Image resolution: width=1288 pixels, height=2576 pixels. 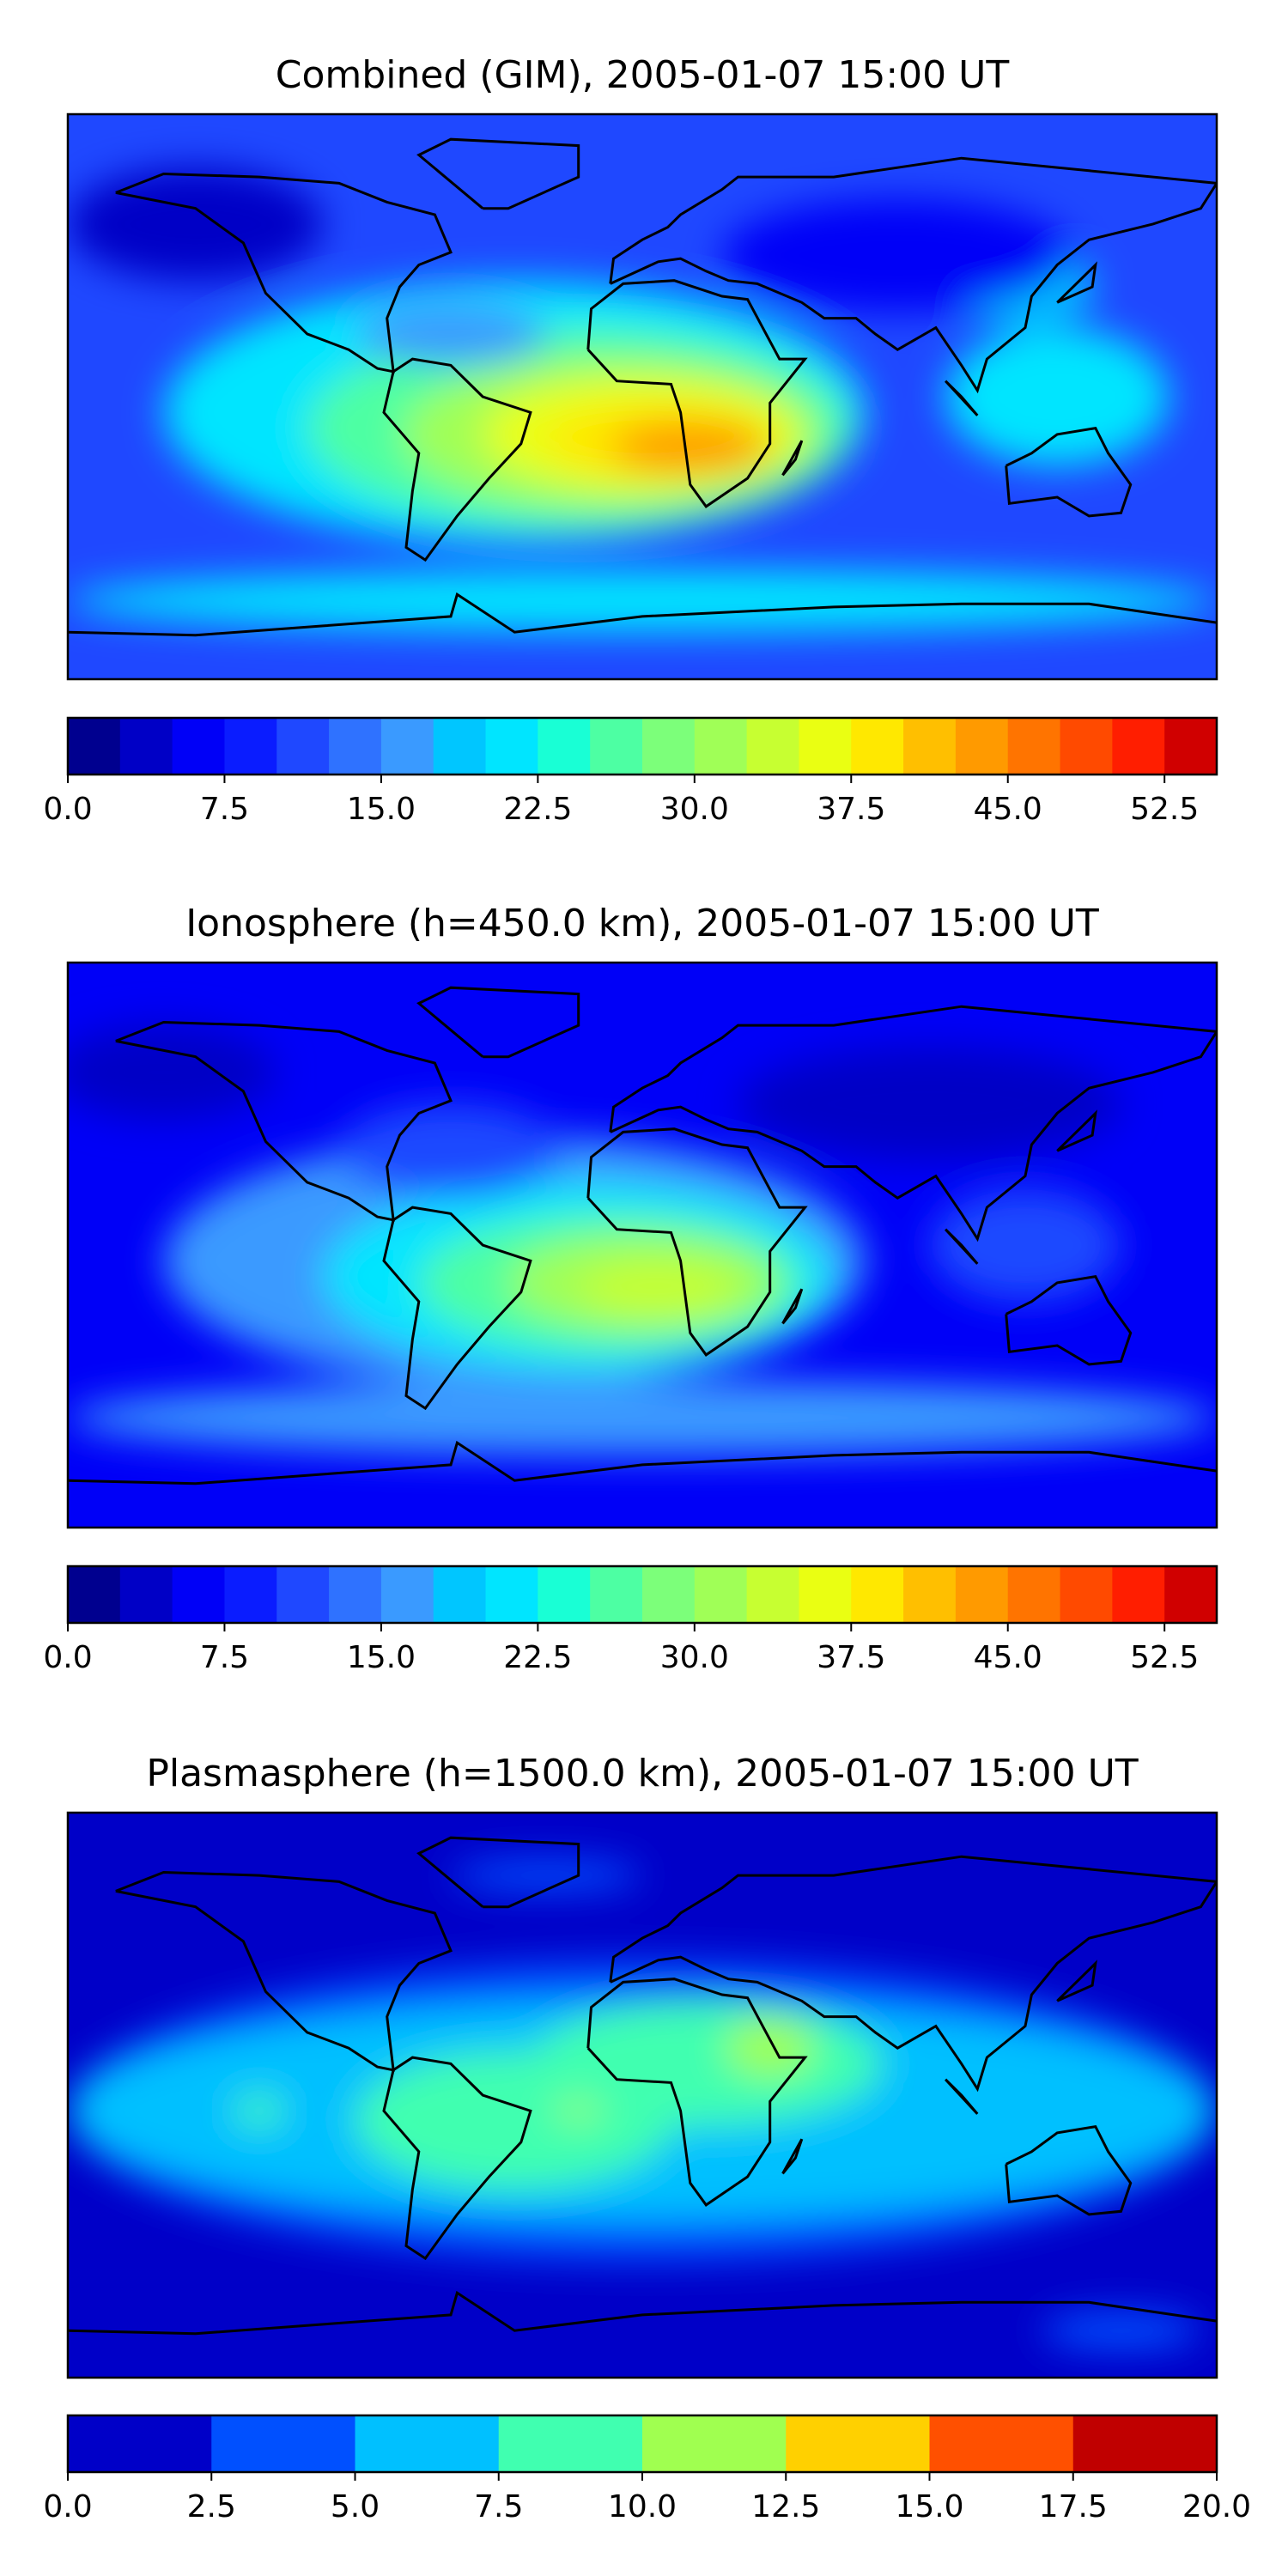 What do you see at coordinates (212, 2507) in the screenshot?
I see `colorbar-tick-label: 2.5` at bounding box center [212, 2507].